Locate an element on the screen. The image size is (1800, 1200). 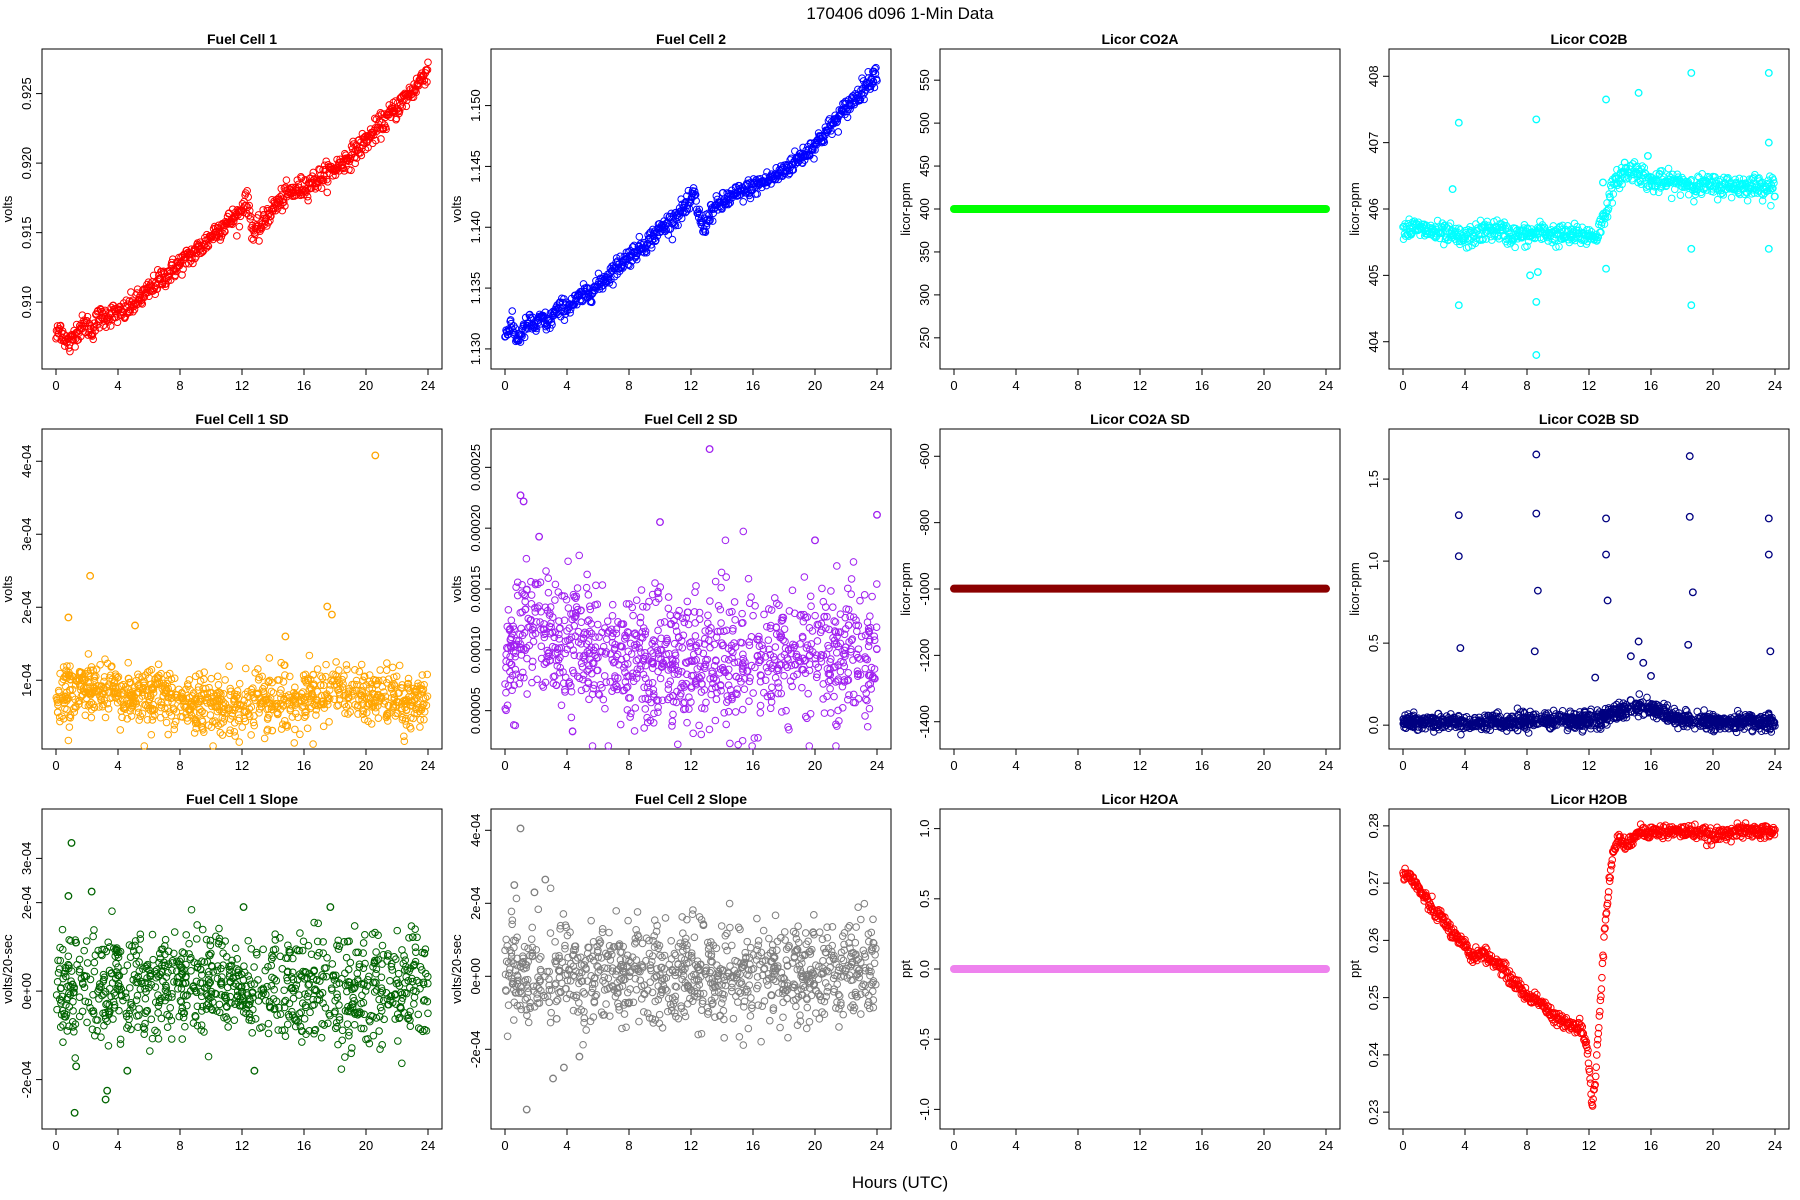
y-tick-label: 0.915 is located at coordinates (26, 232).